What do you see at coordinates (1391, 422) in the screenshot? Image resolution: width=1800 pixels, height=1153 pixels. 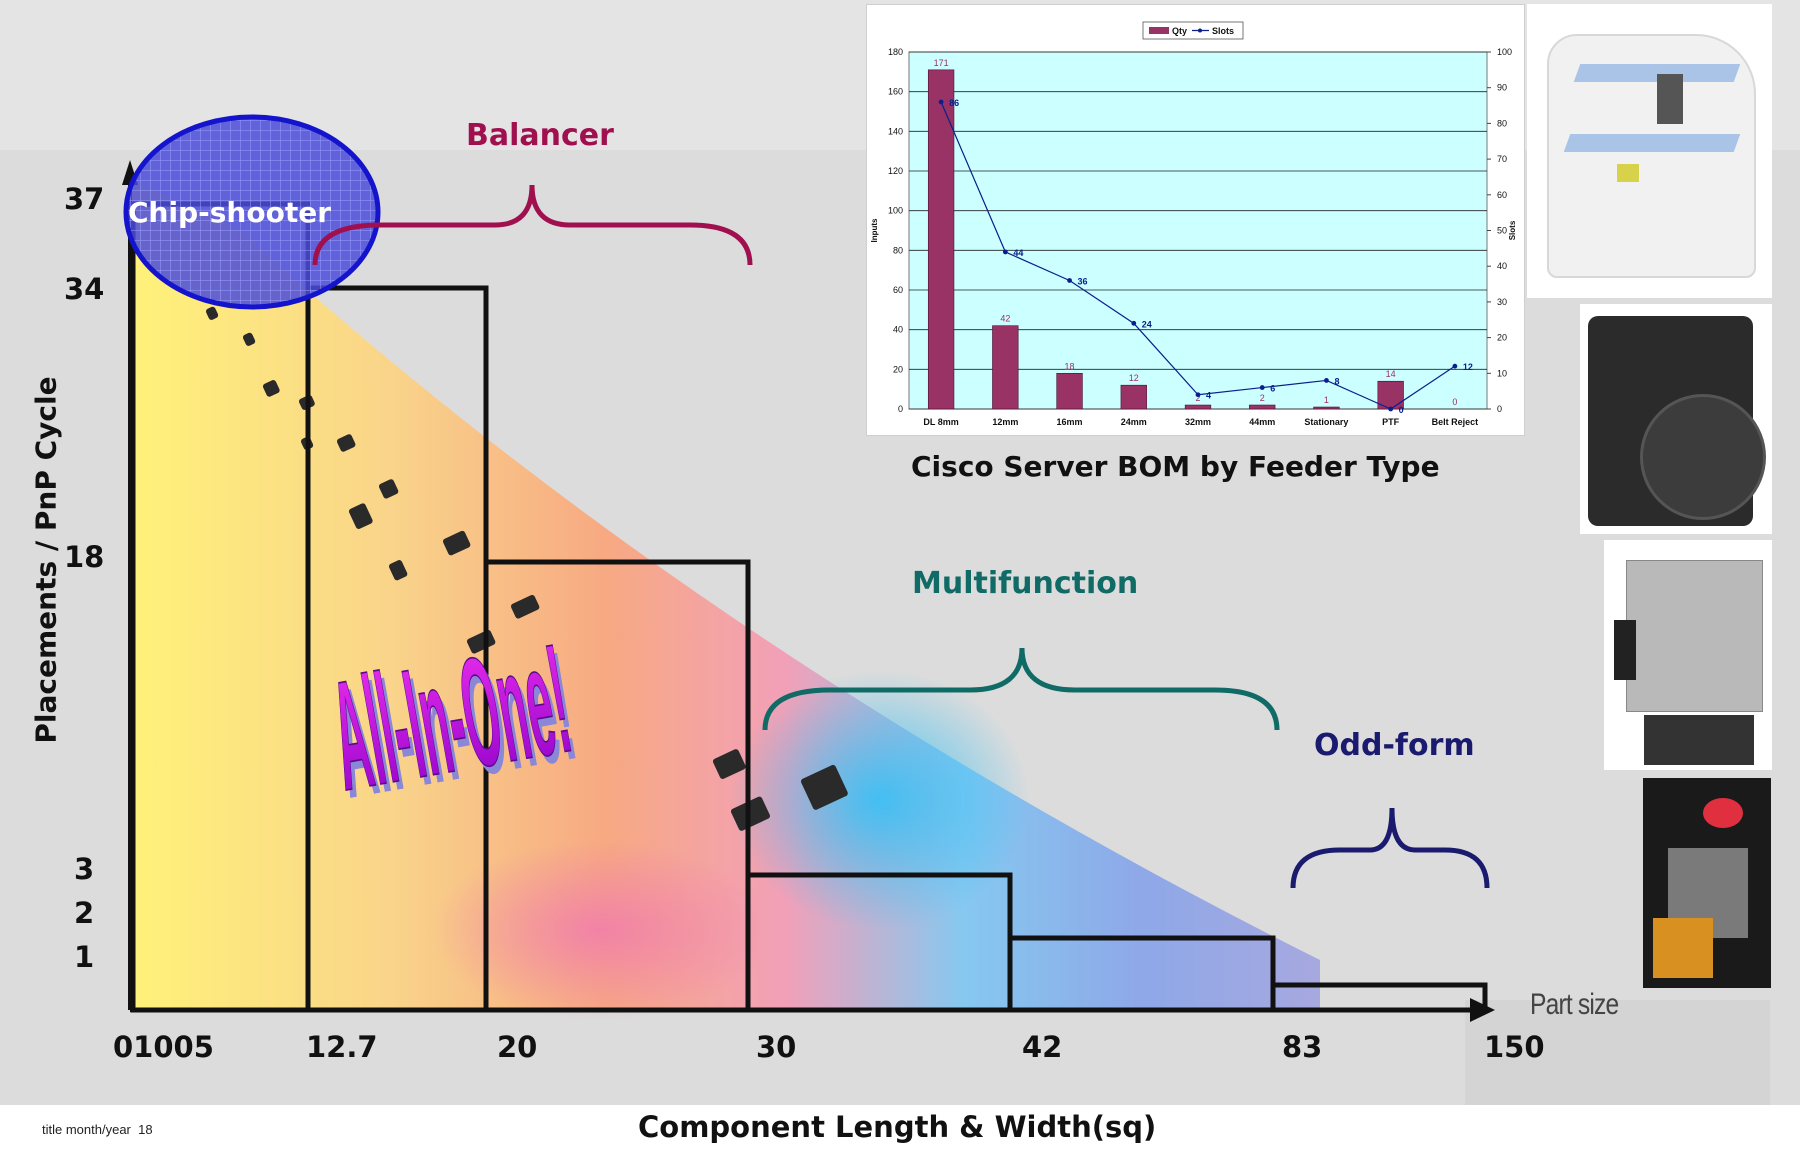 I see `inset-x-tick: PTF` at bounding box center [1391, 422].